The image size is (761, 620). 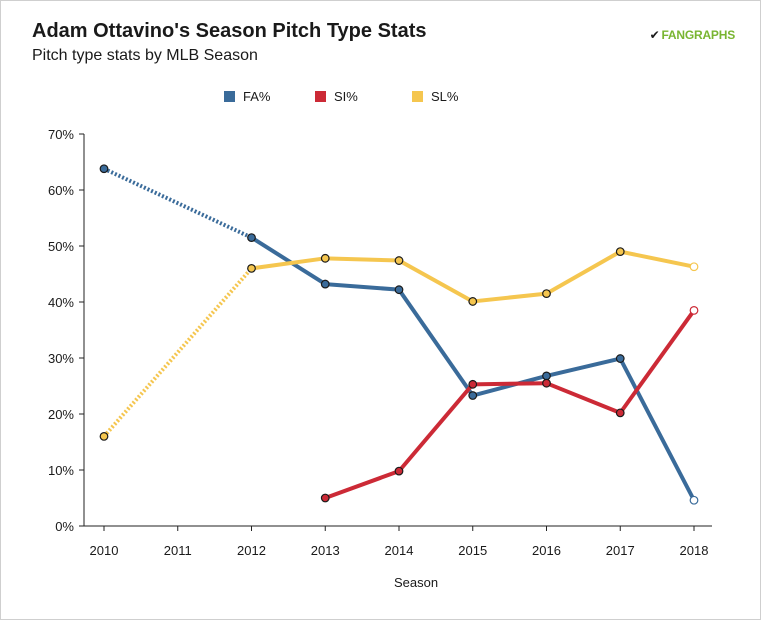 I want to click on x-tick-label: 2017, so click(x=620, y=550).